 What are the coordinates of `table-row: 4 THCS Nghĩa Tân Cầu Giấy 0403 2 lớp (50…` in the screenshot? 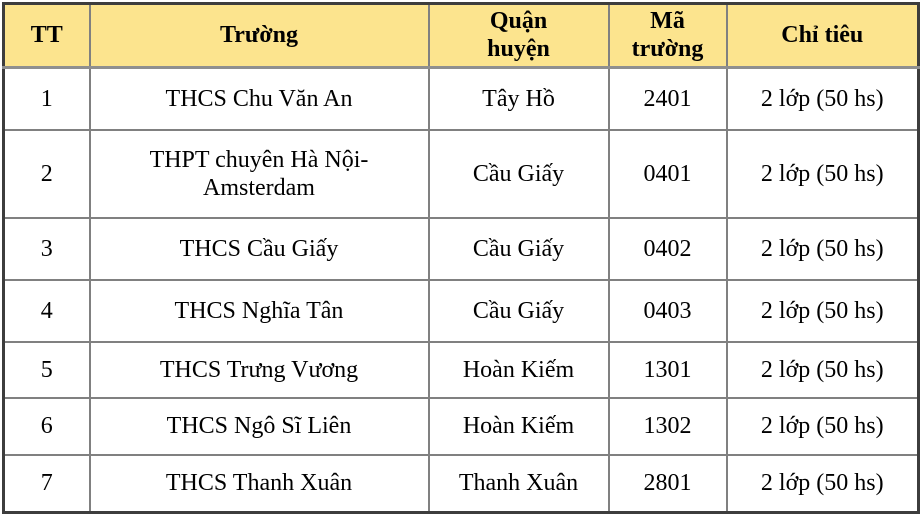 It's located at (461, 311).